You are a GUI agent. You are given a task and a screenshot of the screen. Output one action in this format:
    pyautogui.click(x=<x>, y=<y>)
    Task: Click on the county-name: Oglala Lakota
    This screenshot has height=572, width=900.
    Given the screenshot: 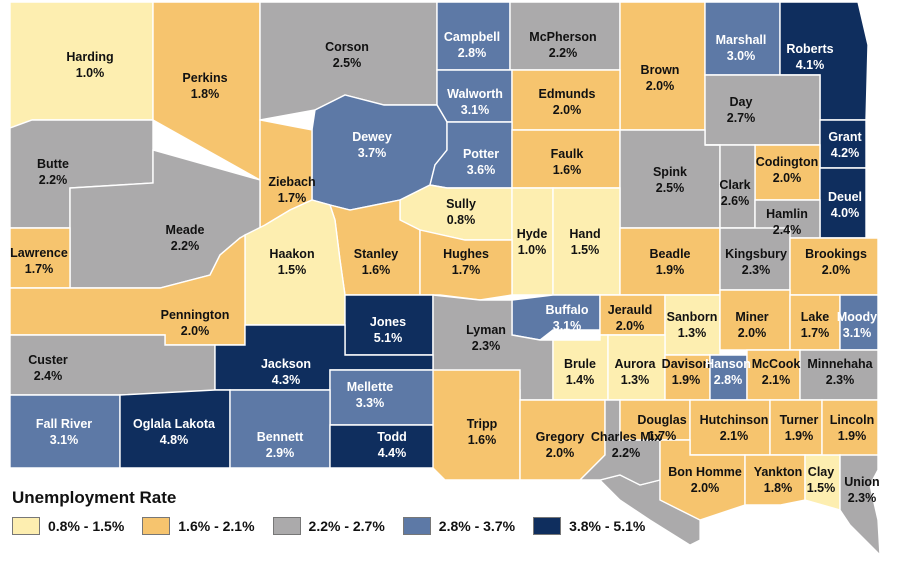 What is the action you would take?
    pyautogui.click(x=174, y=424)
    